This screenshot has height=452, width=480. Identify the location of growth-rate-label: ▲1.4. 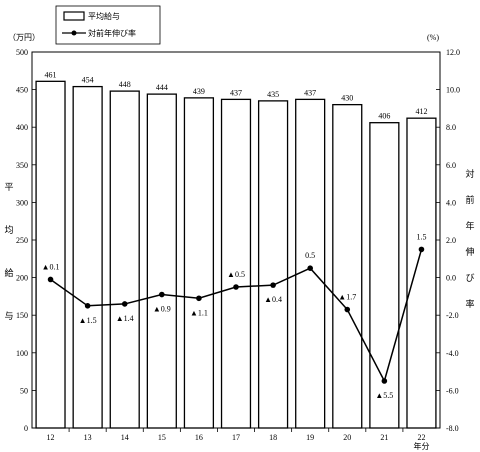
(125, 318).